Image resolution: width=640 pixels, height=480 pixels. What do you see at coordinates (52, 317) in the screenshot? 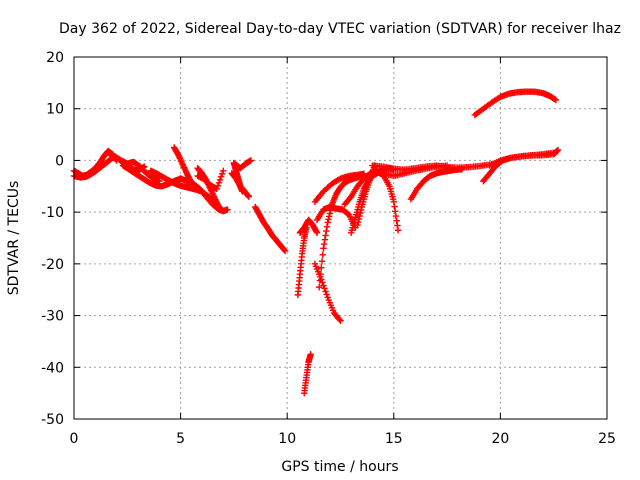
I see `y-tick-label: -30` at bounding box center [52, 317].